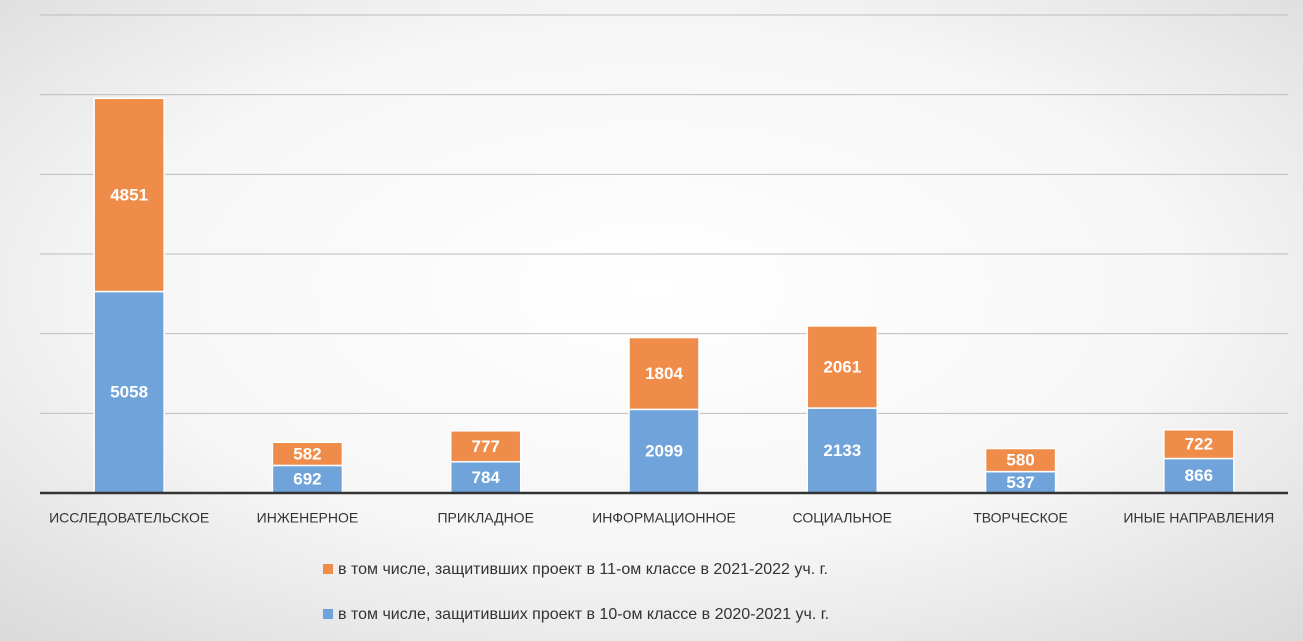 This screenshot has height=641, width=1303. I want to click on x-tick-label: ТВОРЧЕСКОЕ, so click(1020, 518).